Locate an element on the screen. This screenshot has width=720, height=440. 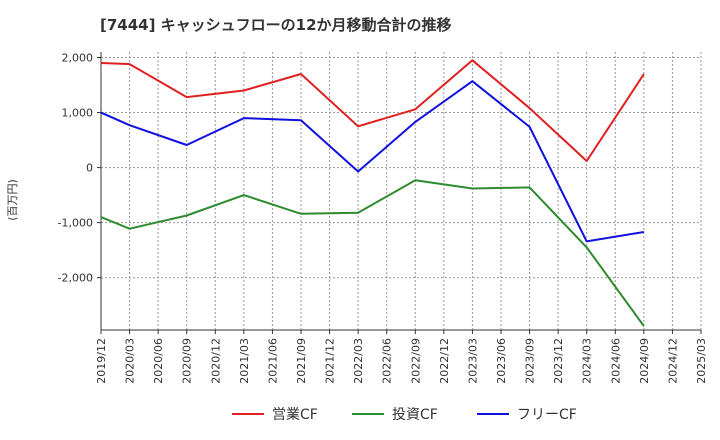
legend-label-1: 営業CF is located at coordinates (295, 415).